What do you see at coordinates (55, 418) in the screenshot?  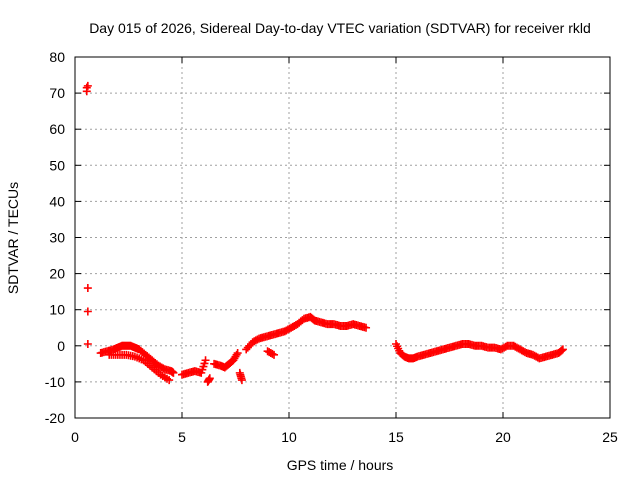 I see `y-tick-label: -20` at bounding box center [55, 418].